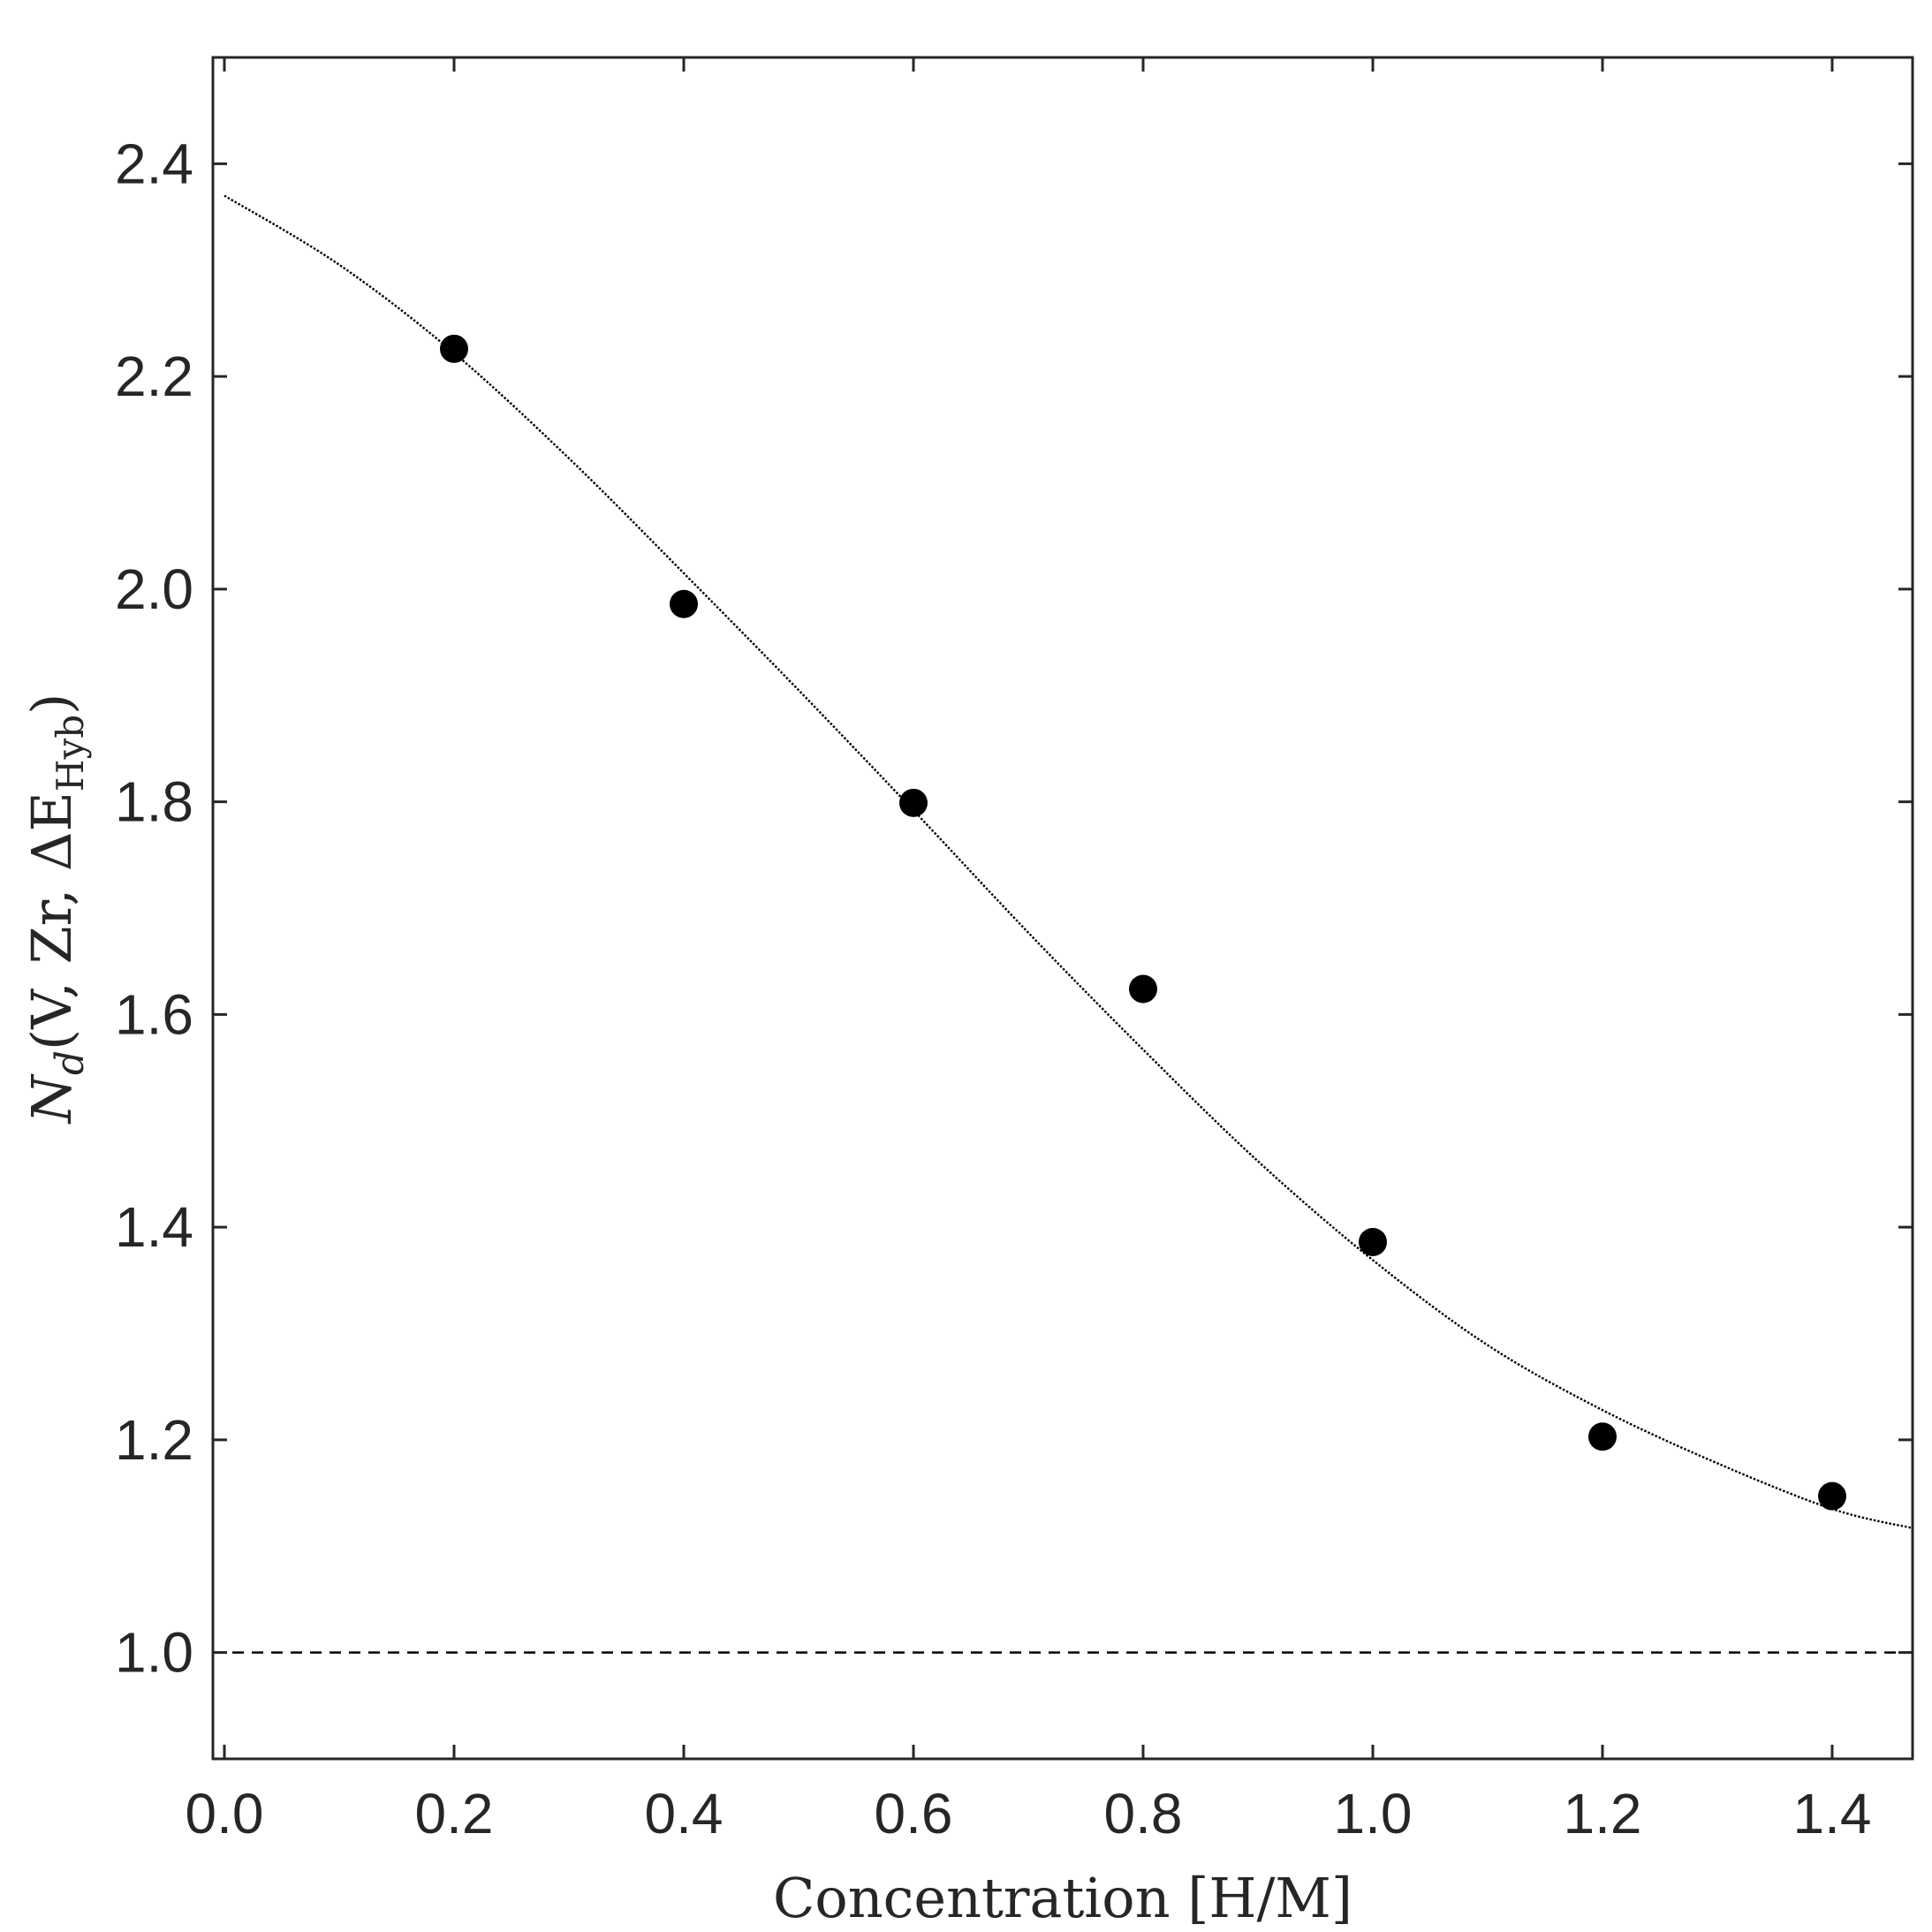  I want to click on y-axis-title-args-subscript: Hyb, so click(70, 754).